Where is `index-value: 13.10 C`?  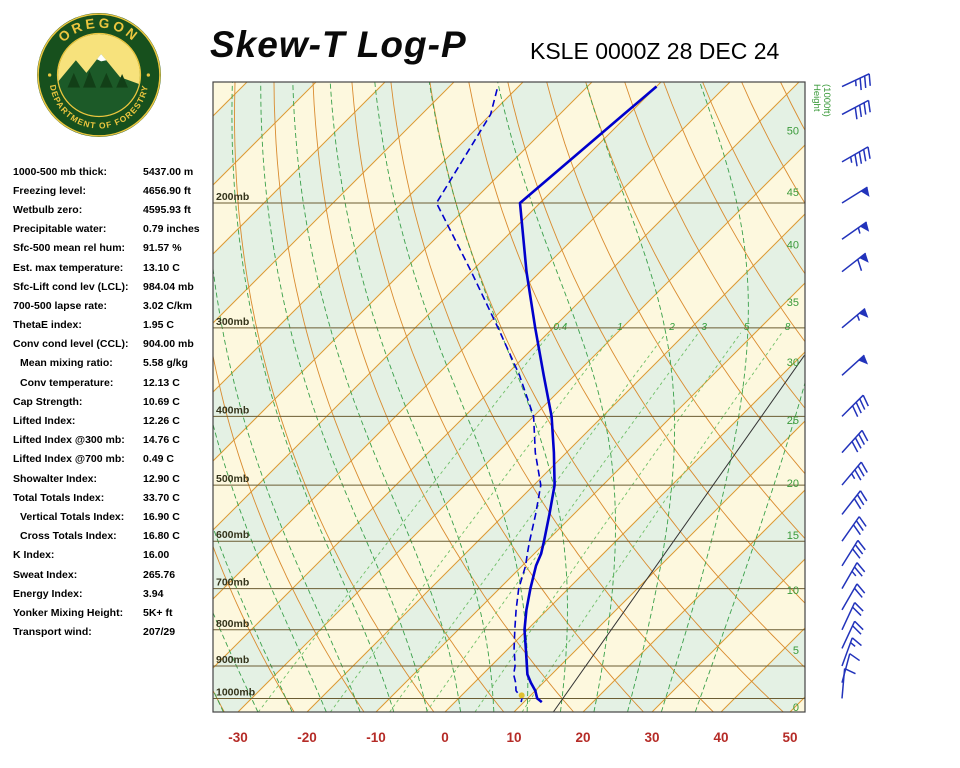
index-value: 13.10 C is located at coordinates (161, 267).